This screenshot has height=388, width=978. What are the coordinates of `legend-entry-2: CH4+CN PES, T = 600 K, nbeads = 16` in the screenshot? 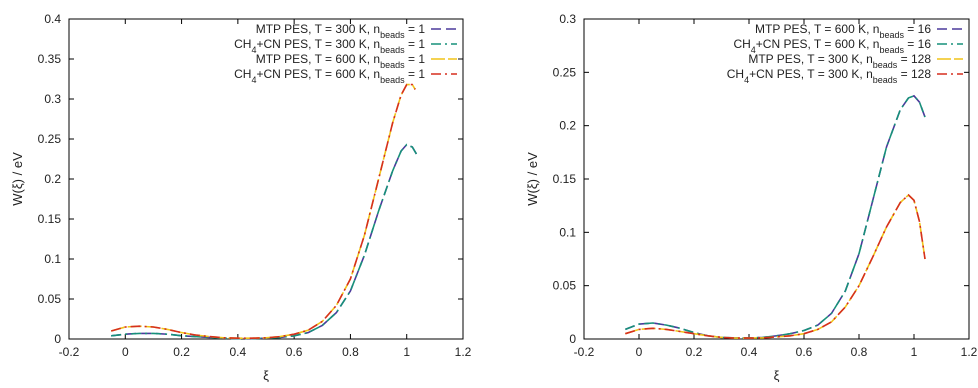 It's located at (832, 46).